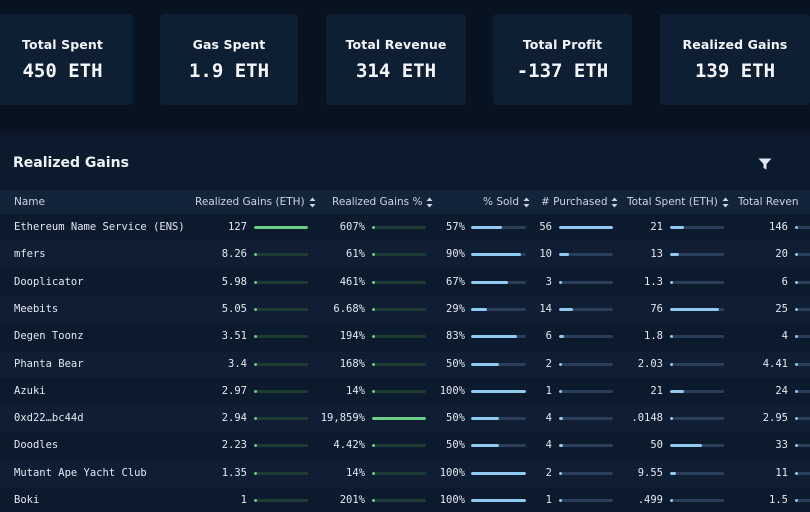 Image resolution: width=810 pixels, height=512 pixels. What do you see at coordinates (765, 164) in the screenshot?
I see `filter-icon` at bounding box center [765, 164].